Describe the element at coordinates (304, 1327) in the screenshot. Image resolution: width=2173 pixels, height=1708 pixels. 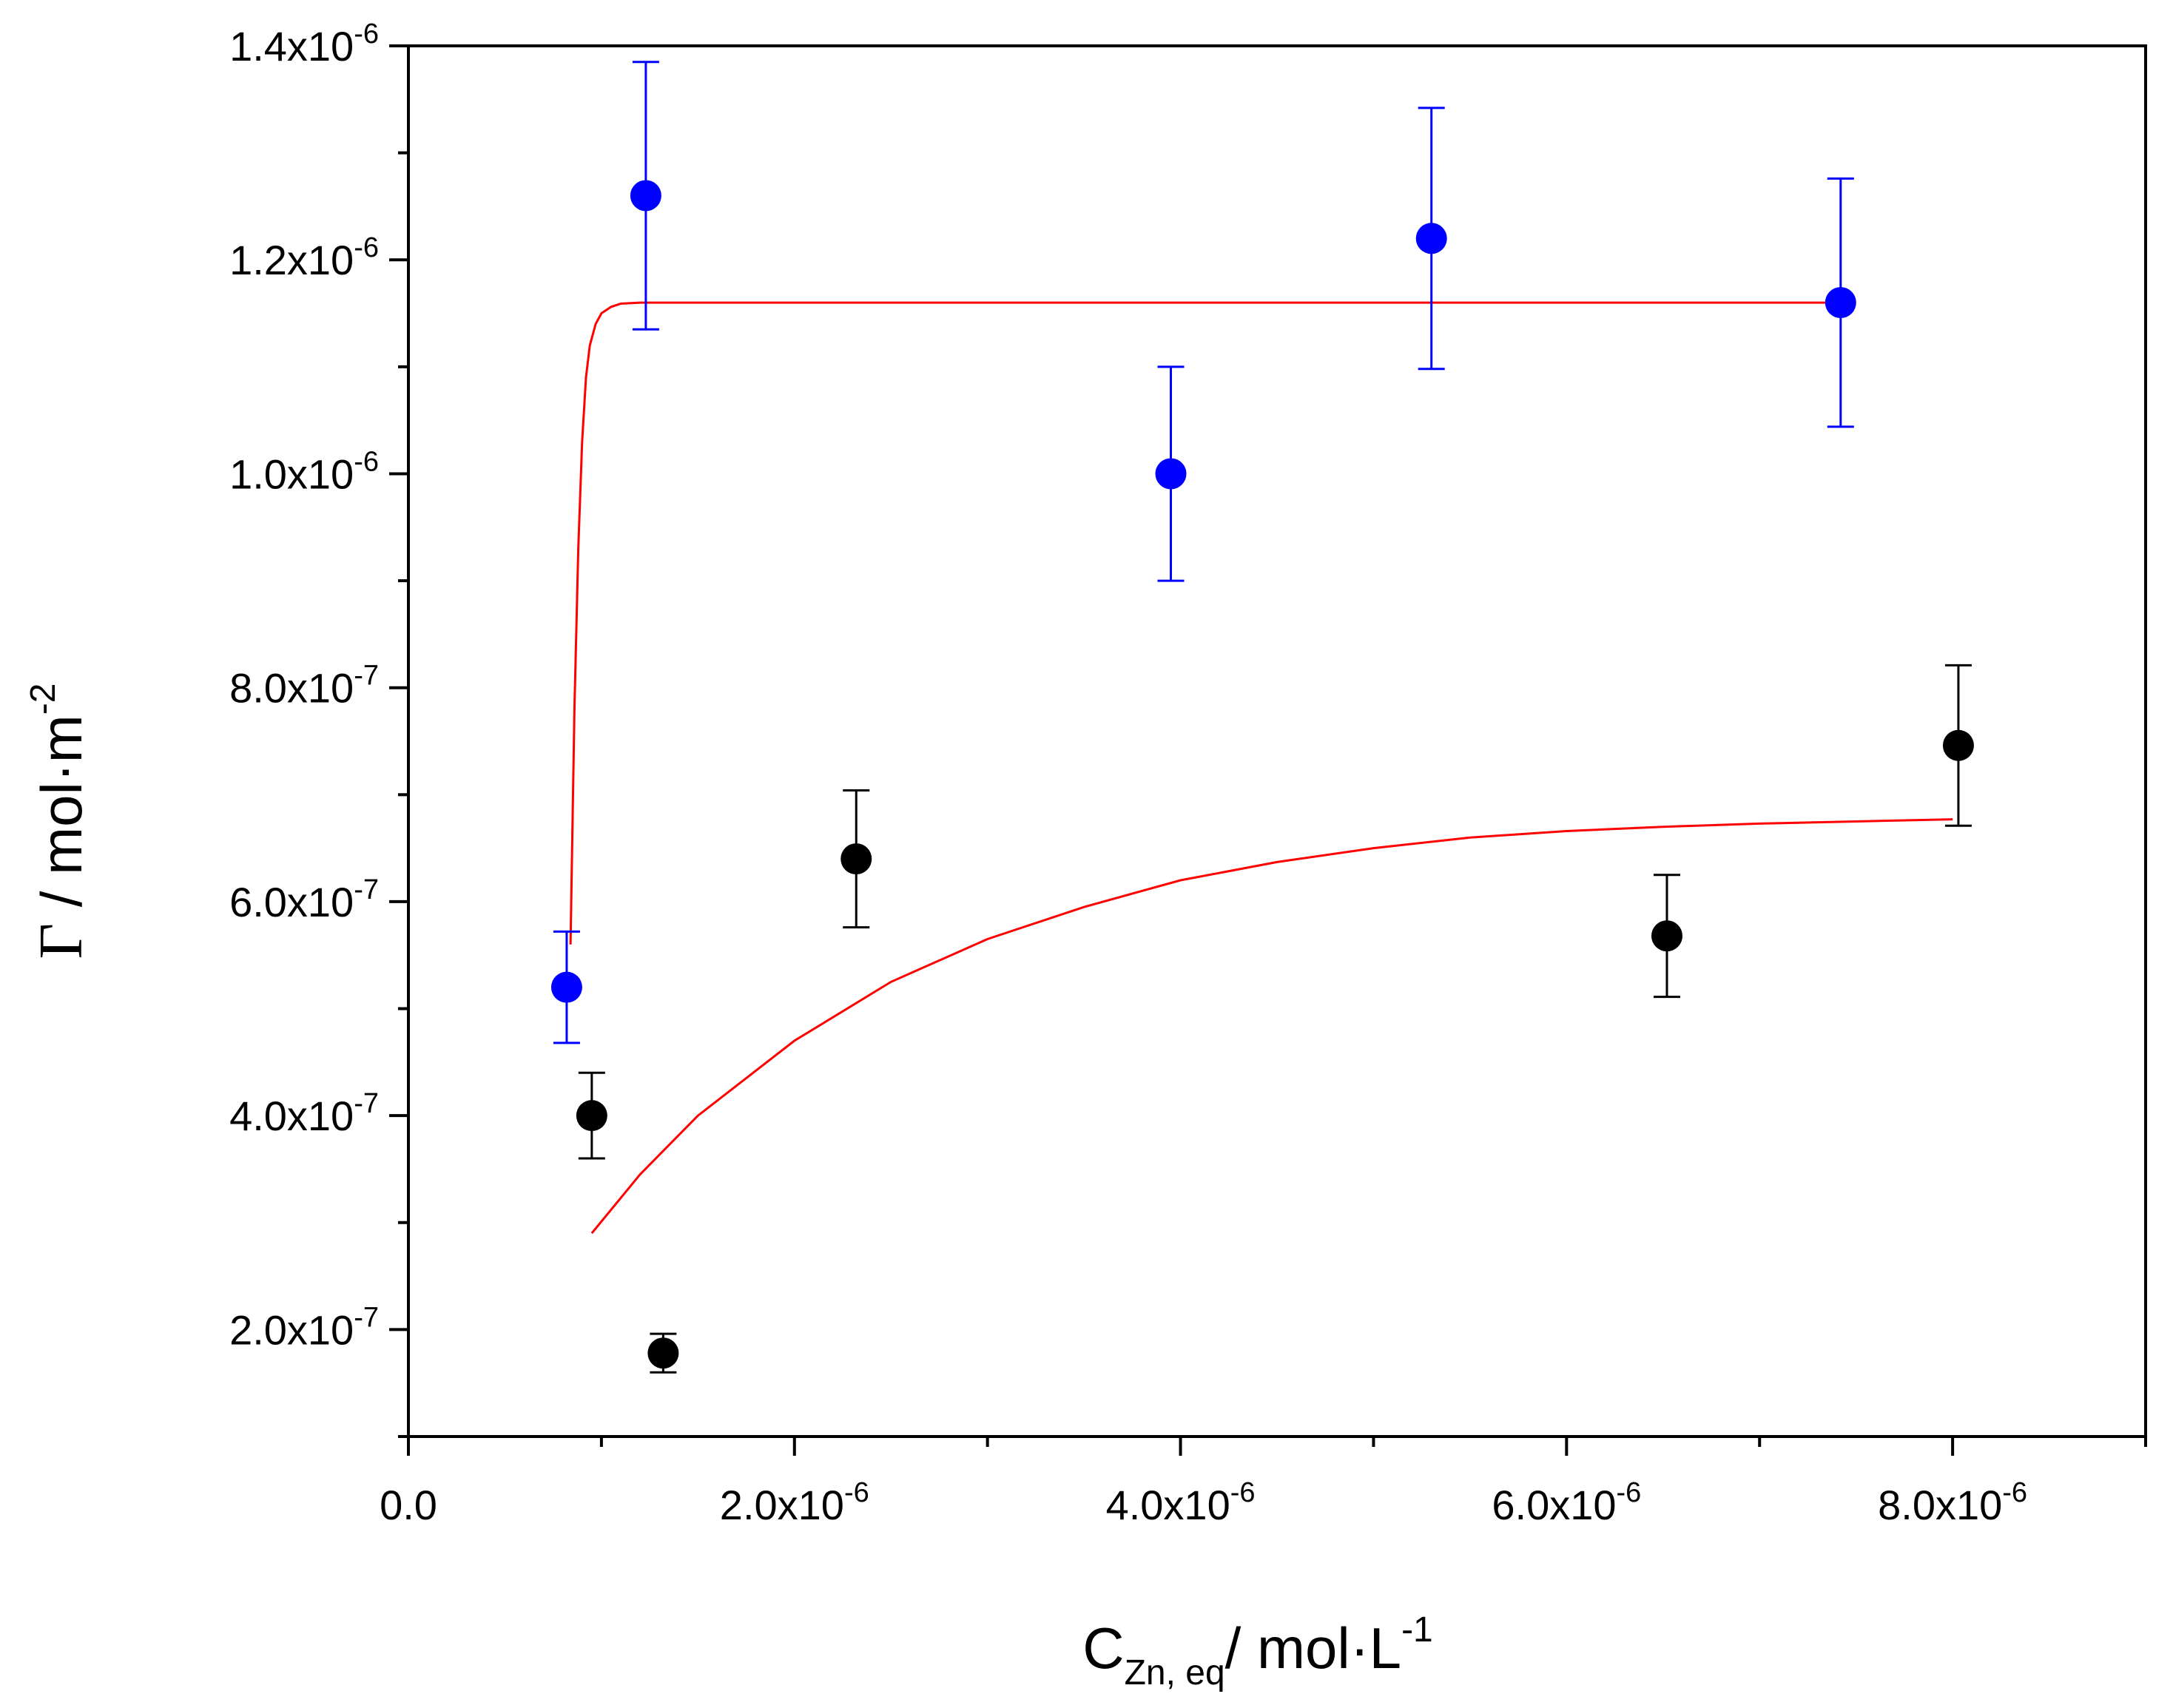
I see `y-tick-label: 2.0x10⁻⁷` at that location.